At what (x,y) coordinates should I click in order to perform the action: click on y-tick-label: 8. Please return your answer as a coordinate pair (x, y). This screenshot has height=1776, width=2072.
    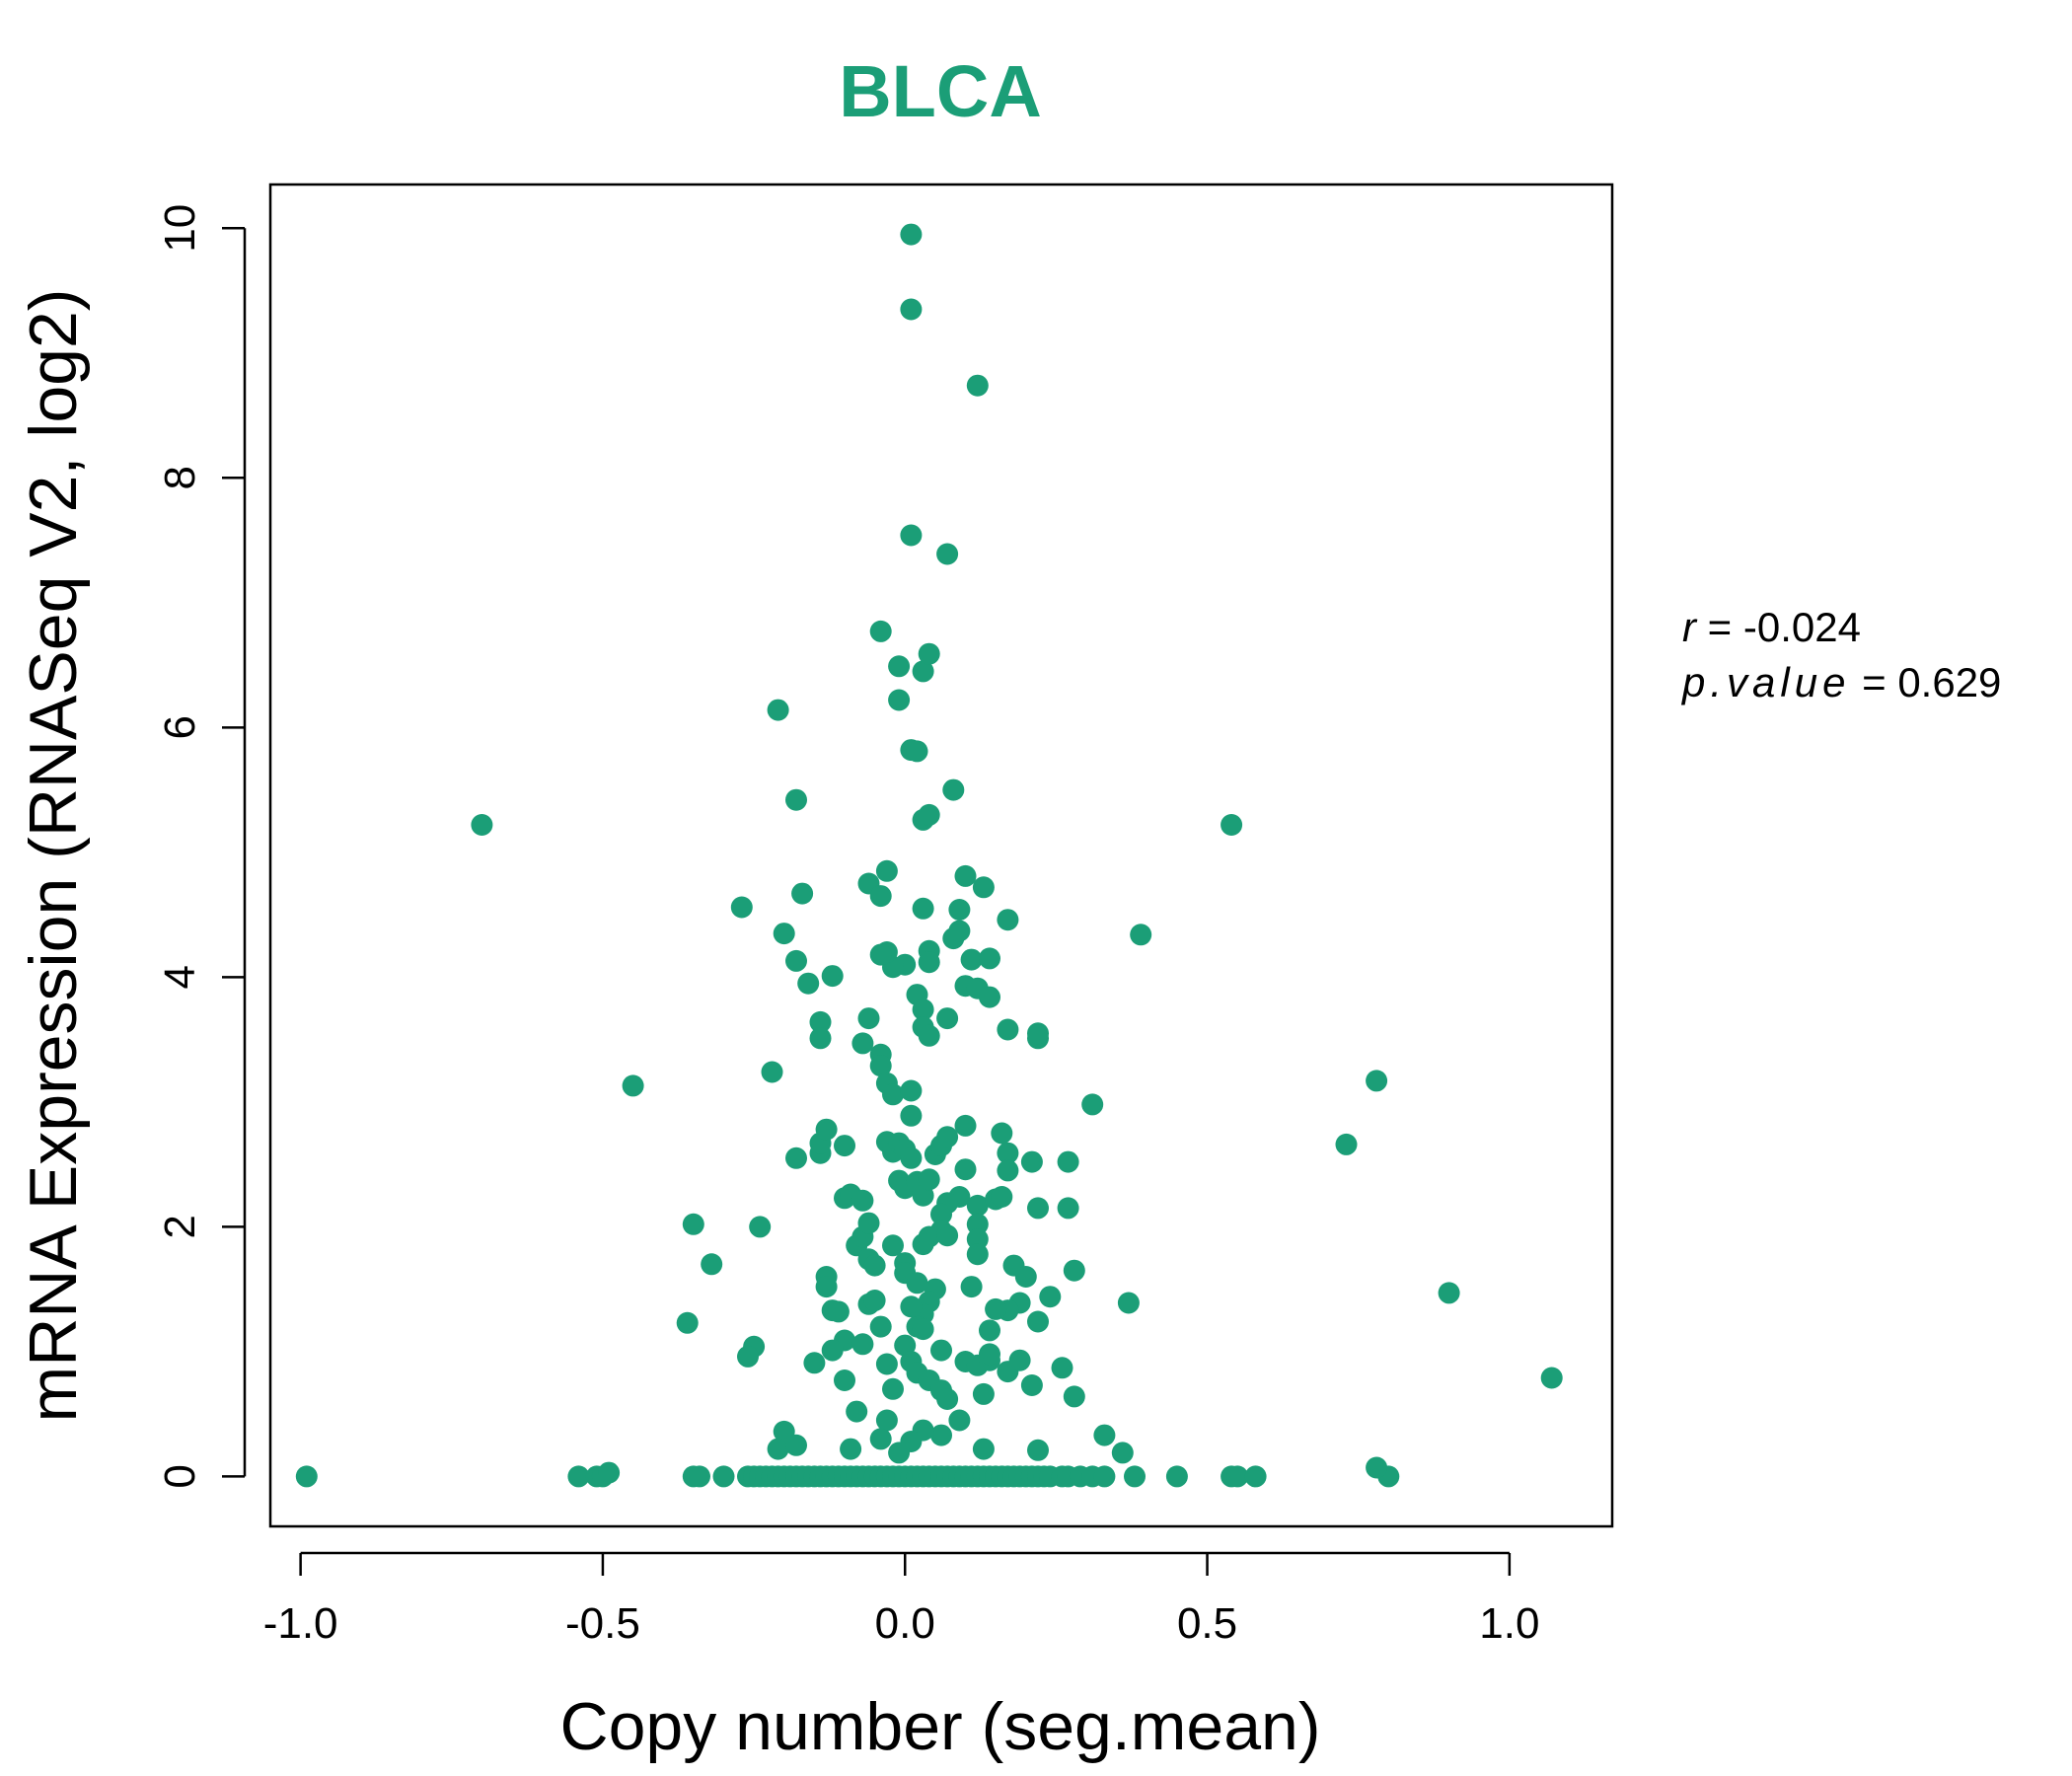
    Looking at the image, I should click on (180, 478).